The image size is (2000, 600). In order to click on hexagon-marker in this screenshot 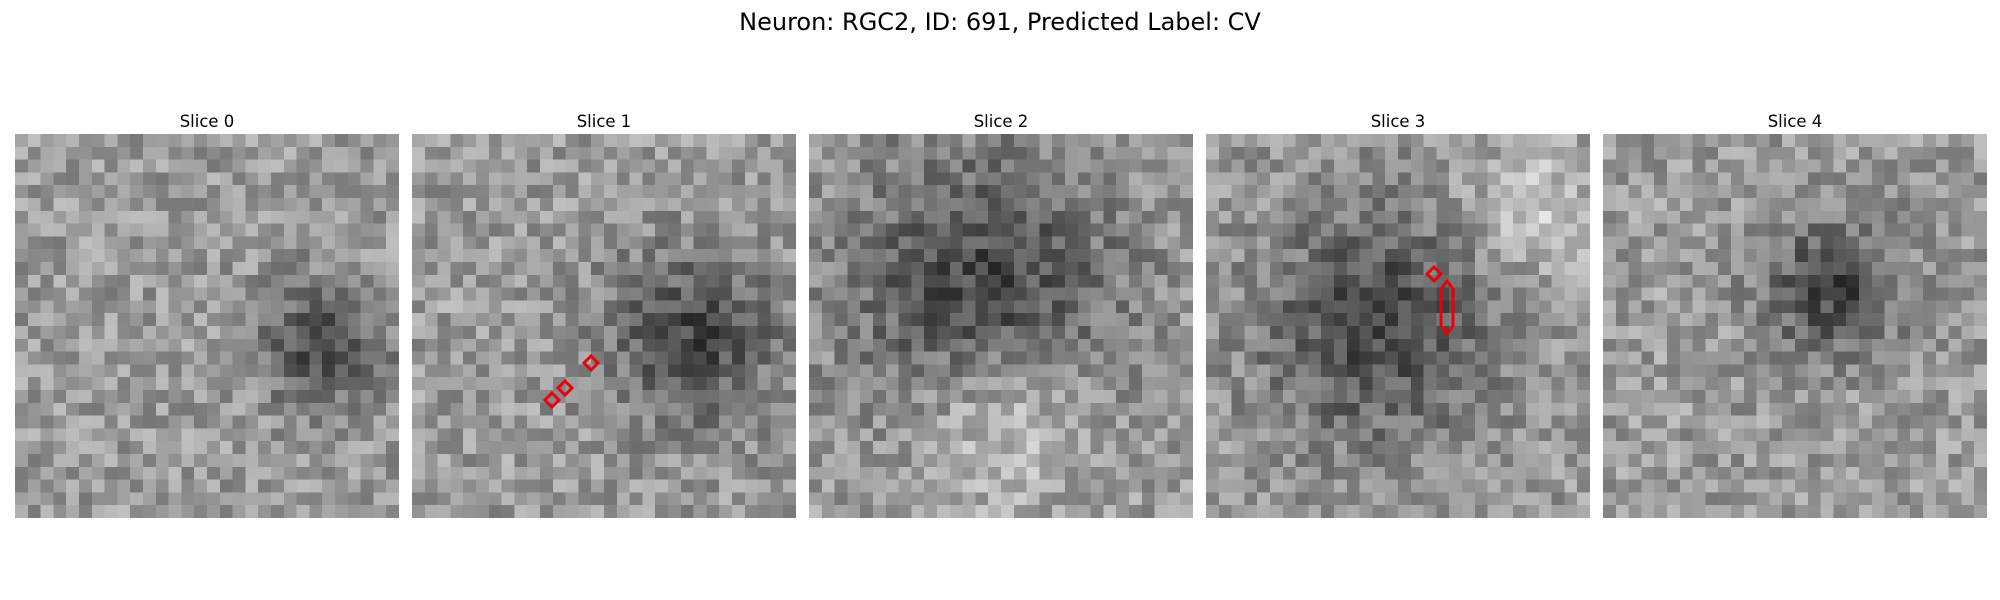, I will do `click(1447, 307)`.